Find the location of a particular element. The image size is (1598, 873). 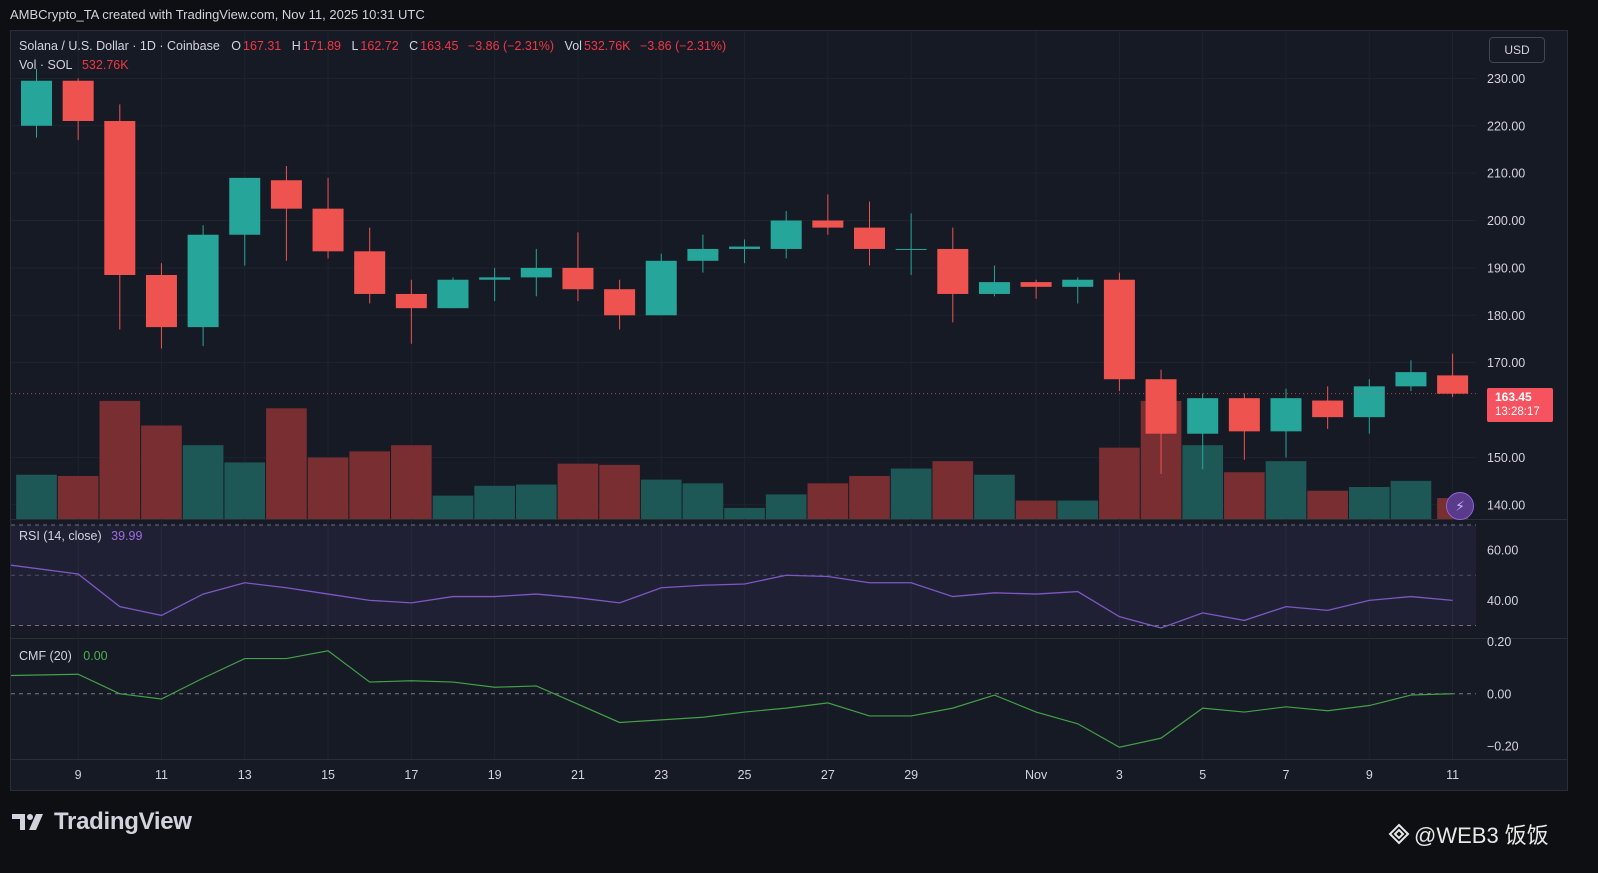

rsi-line is located at coordinates (732, 596).